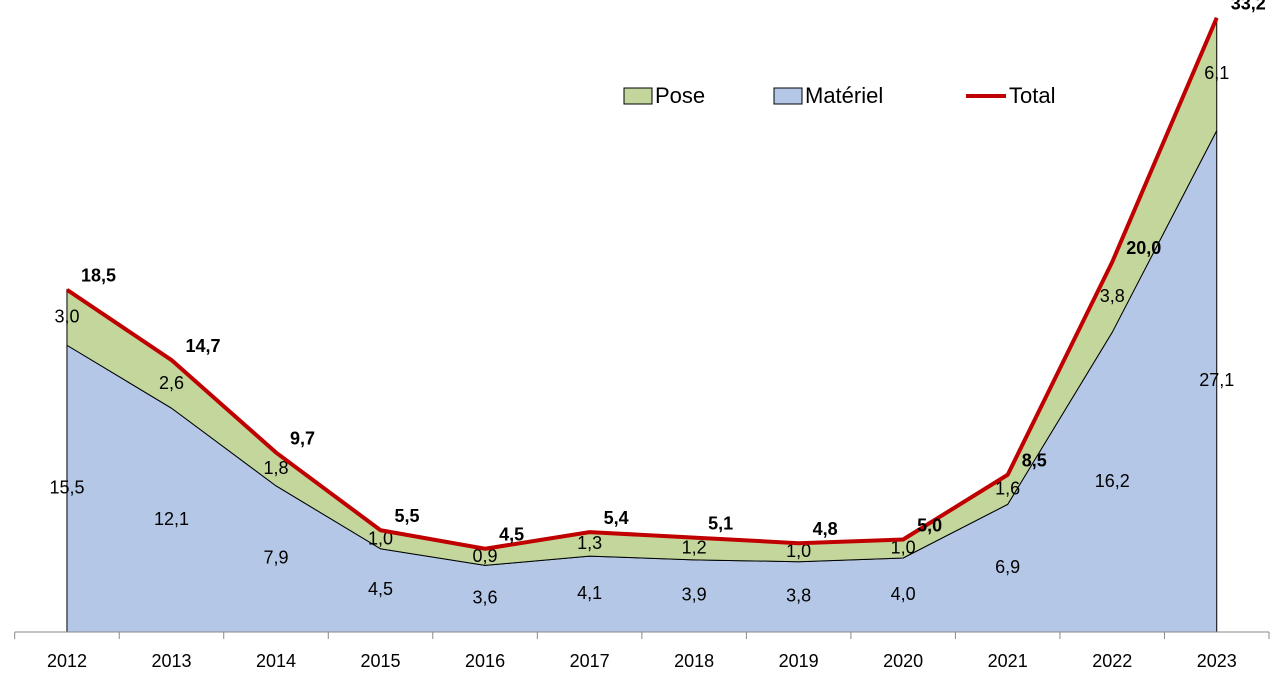 The width and height of the screenshot is (1281, 675). What do you see at coordinates (485, 597) in the screenshot?
I see `value-label: 3,6` at bounding box center [485, 597].